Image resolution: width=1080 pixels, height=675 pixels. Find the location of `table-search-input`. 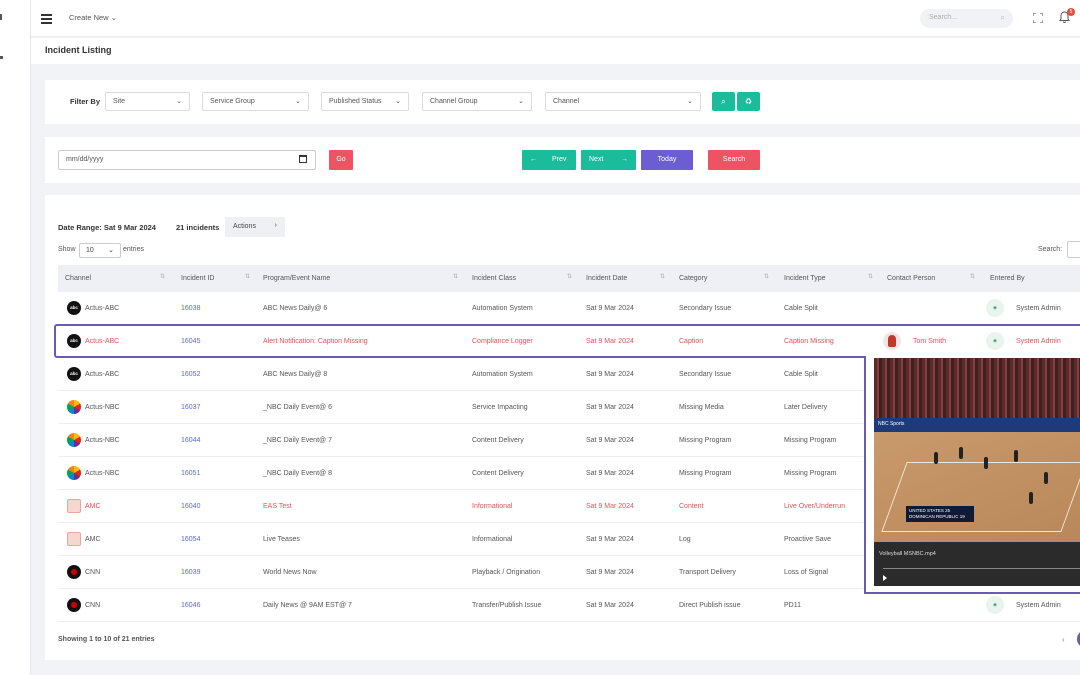

table-search-input is located at coordinates (1073, 249).